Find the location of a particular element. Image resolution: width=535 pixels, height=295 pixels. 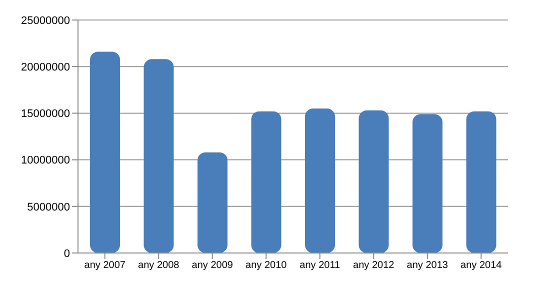

y-tick-label: 25000000 is located at coordinates (45, 20).